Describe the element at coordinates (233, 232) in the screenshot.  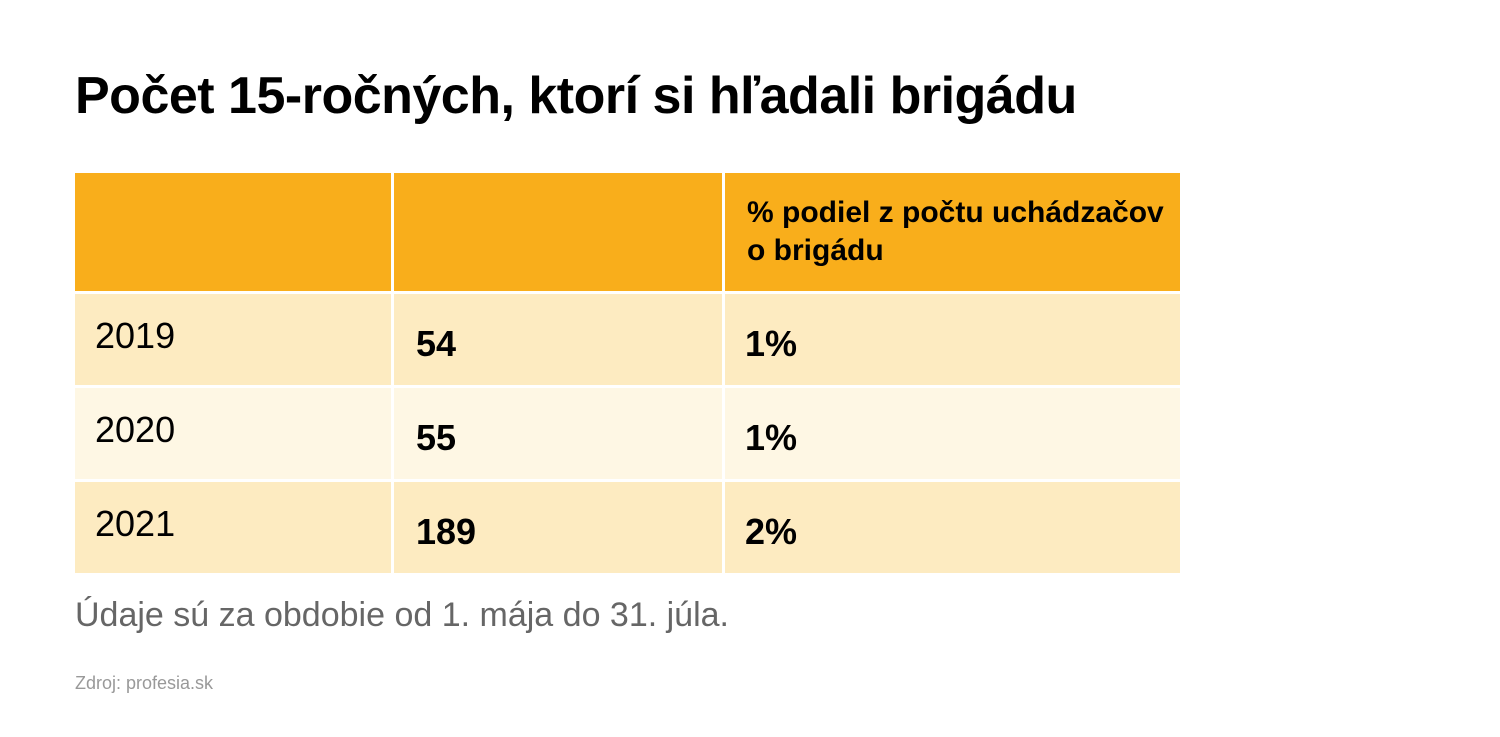
I see `header-cell-year` at that location.